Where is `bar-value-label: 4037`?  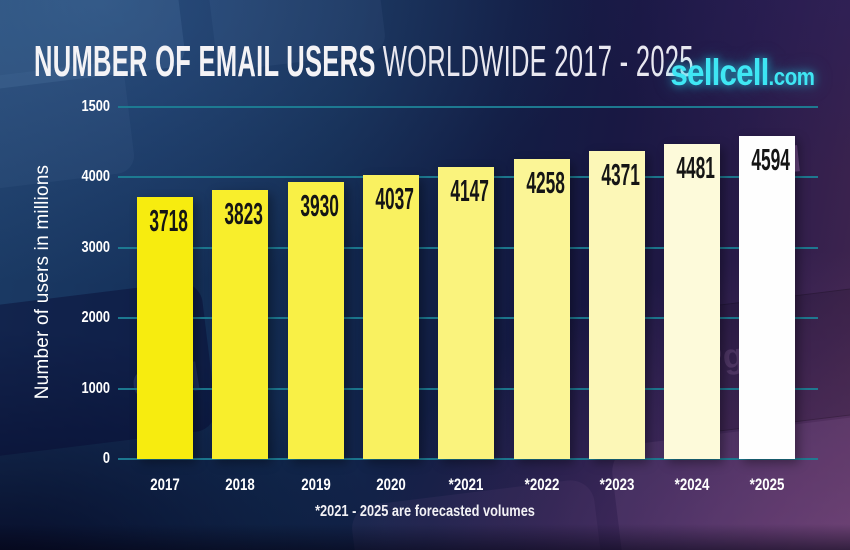 bar-value-label: 4037 is located at coordinates (394, 198).